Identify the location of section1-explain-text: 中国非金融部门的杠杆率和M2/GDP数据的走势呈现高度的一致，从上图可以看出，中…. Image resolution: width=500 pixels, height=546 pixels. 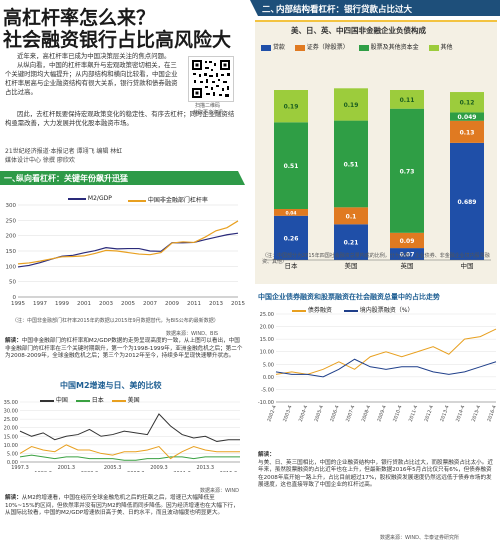
(124, 349).